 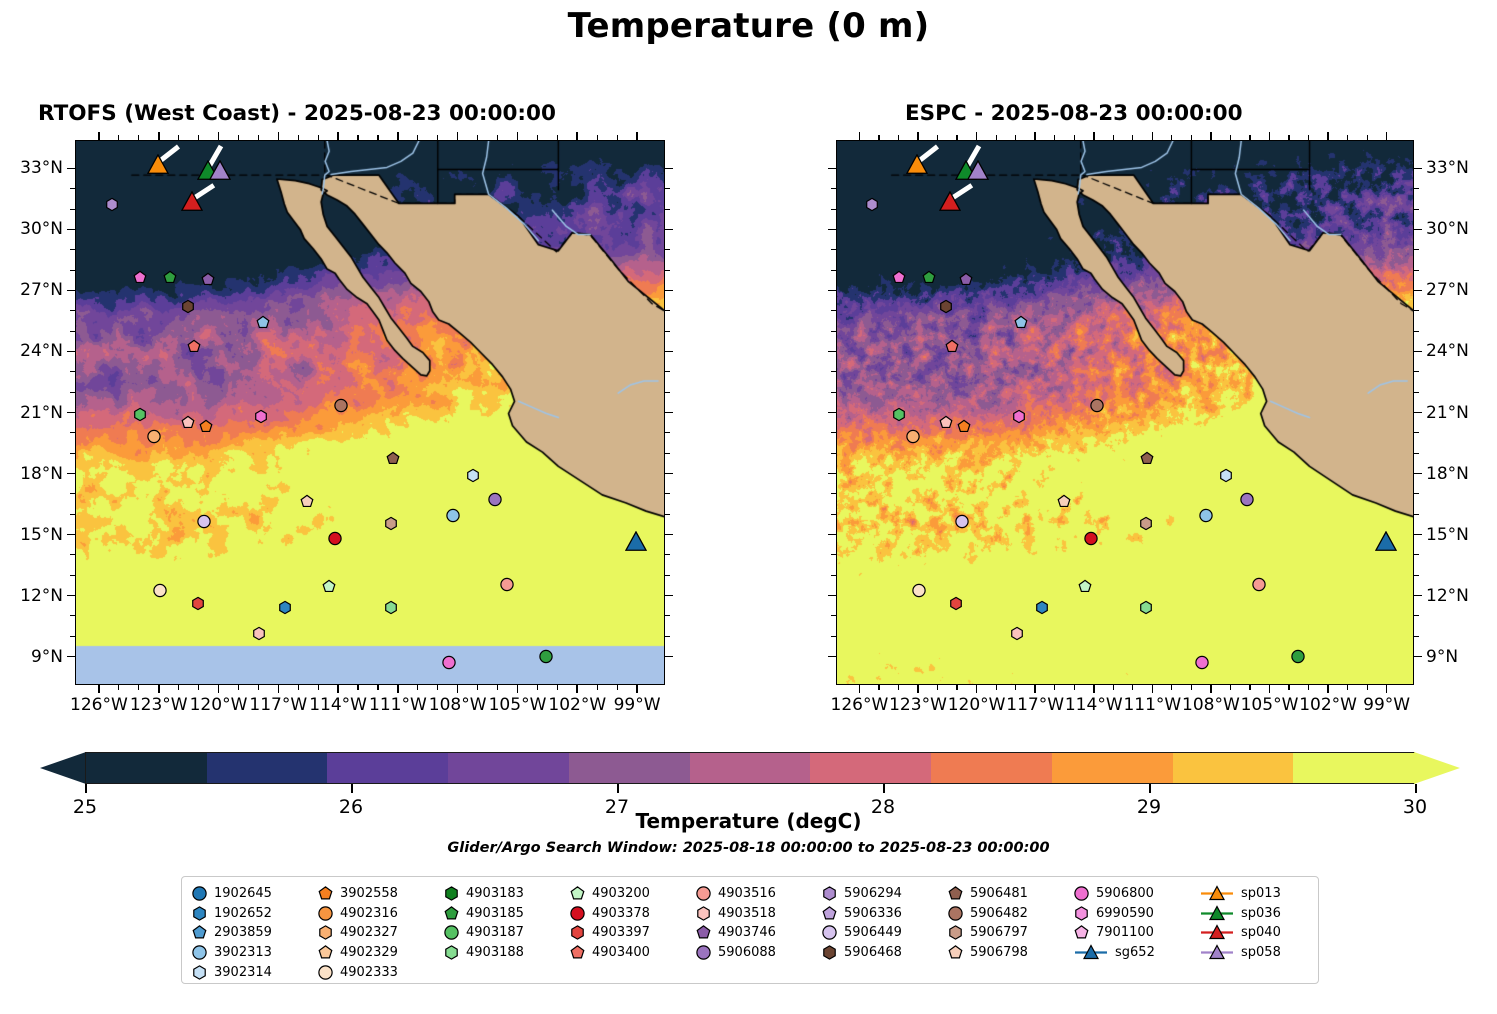 I want to click on legend-item-4903516: 4903516, so click(x=736, y=894).